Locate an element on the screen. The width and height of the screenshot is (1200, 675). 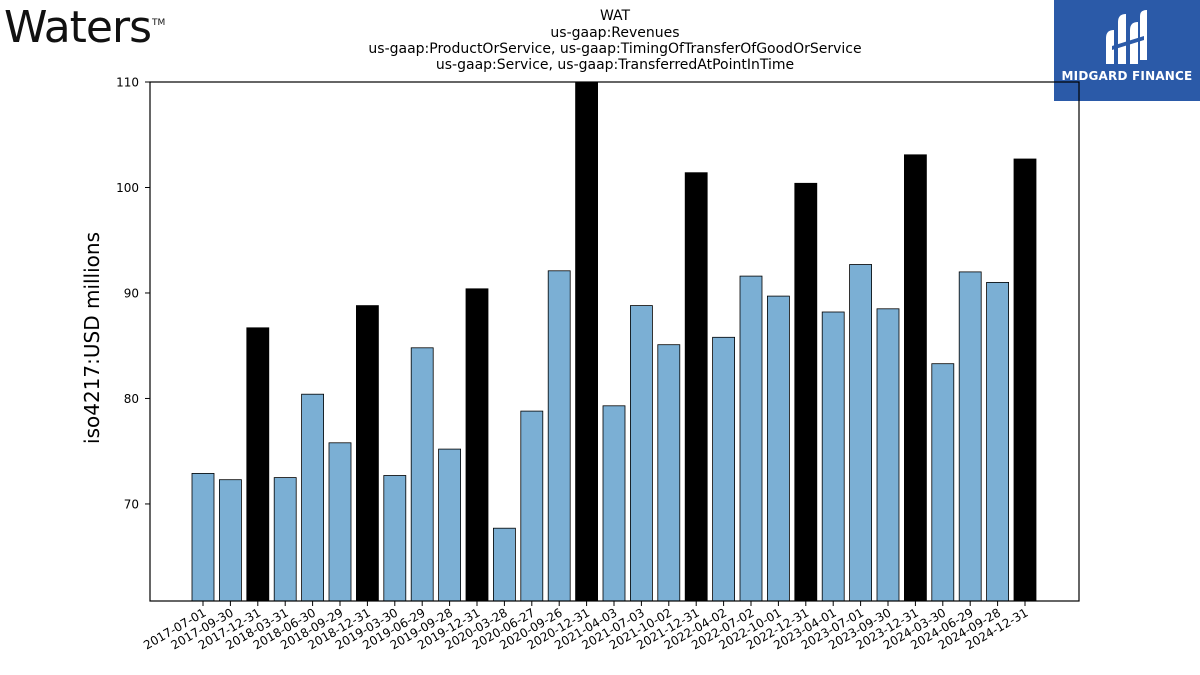
chart-title-line-1: WAT is located at coordinates (615, 16).